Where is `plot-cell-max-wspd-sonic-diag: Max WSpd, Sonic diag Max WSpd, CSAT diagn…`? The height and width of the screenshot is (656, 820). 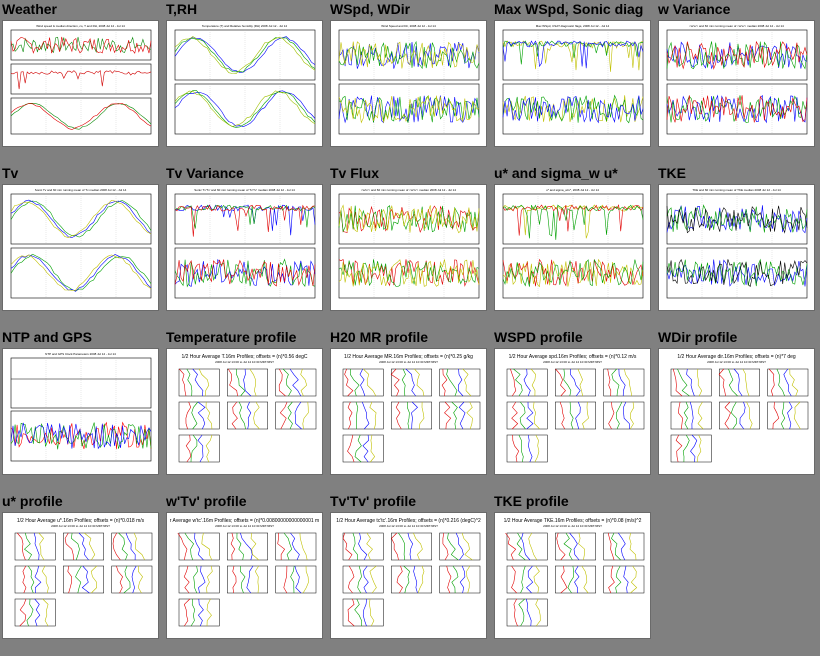
plot-cell-max-wspd-sonic-diag: Max WSpd, Sonic diag Max WSpd, CSAT diagn… is located at coordinates (572, 80).